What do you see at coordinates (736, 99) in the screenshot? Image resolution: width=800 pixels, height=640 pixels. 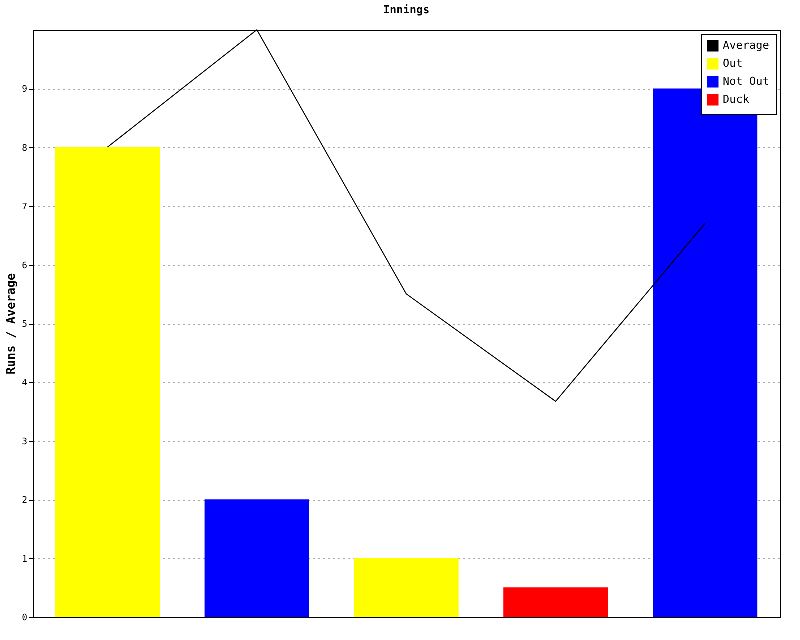 I see `legend-label: Duck` at bounding box center [736, 99].